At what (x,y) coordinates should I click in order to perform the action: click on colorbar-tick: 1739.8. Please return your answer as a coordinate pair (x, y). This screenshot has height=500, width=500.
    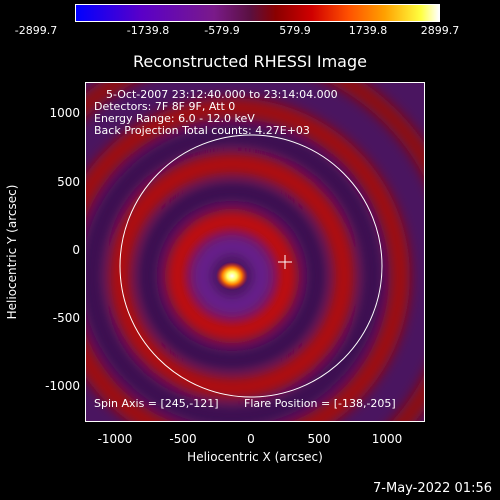
    Looking at the image, I should click on (368, 30).